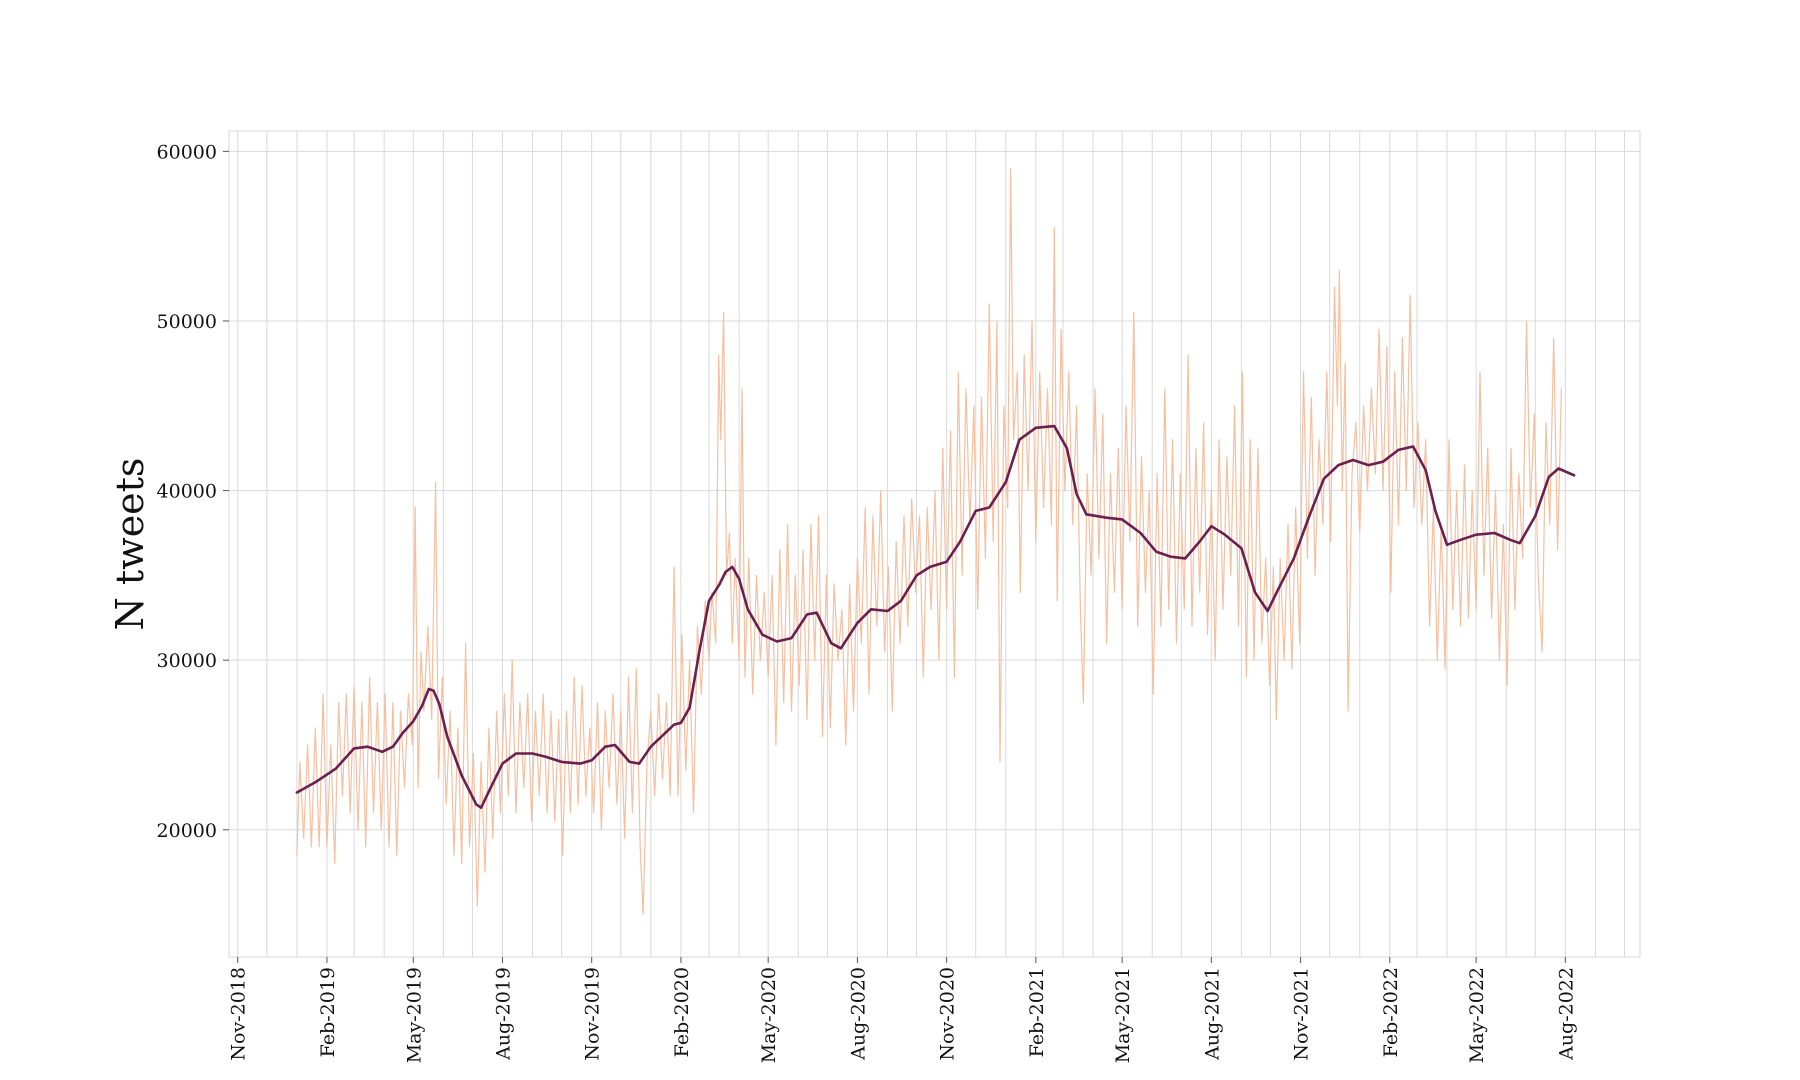 This screenshot has width=1800, height=1080. I want to click on y-axis-label: N tweets, so click(130, 544).